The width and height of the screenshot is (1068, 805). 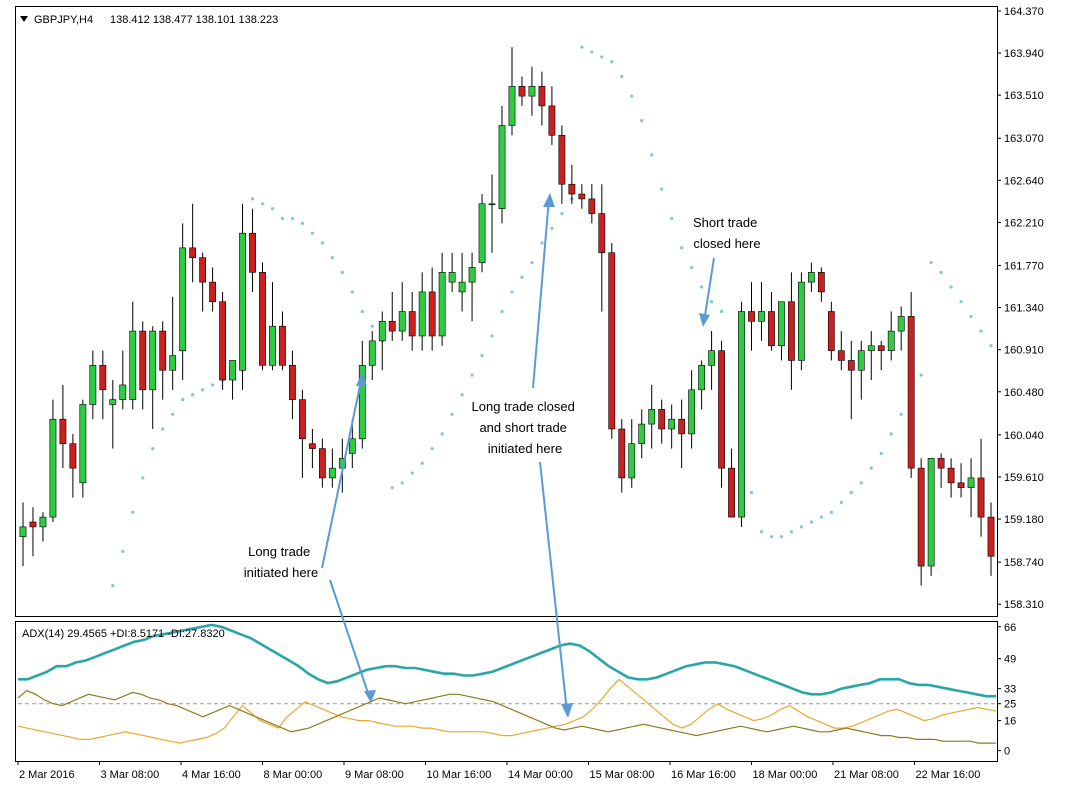 What do you see at coordinates (123, 634) in the screenshot?
I see `adx-label: ADX(14) 29.4565 +DI:8.5171 -DI:27.8320` at bounding box center [123, 634].